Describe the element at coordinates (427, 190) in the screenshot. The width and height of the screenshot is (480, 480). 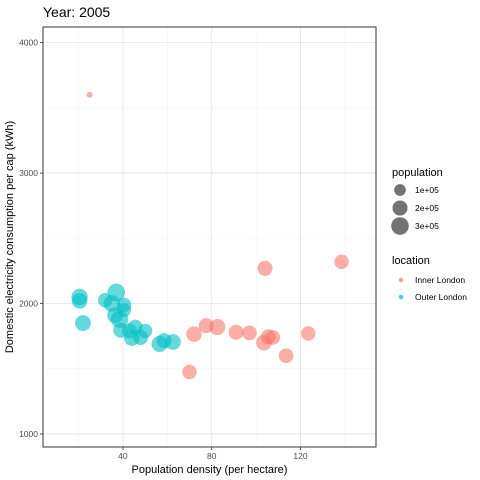
I see `size-legend-label: 1e+05` at that location.